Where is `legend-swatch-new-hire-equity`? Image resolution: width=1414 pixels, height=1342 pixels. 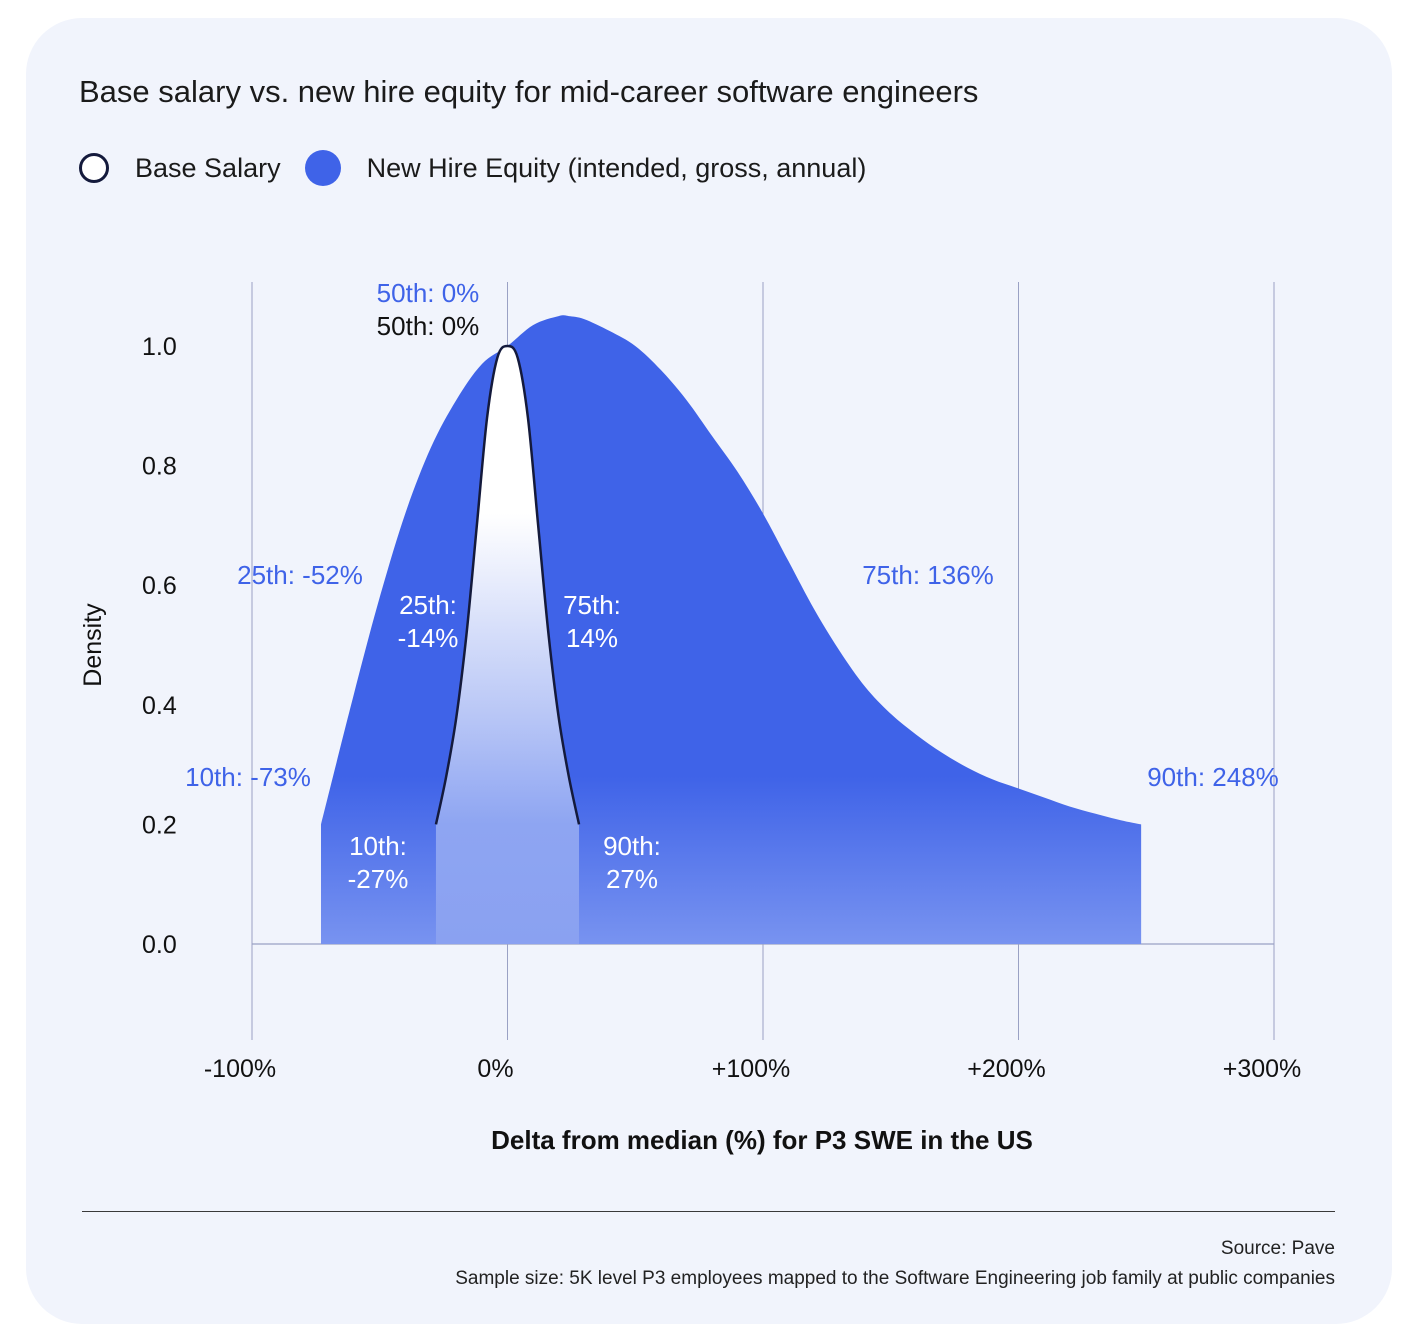
legend-swatch-new-hire-equity is located at coordinates (322, 168).